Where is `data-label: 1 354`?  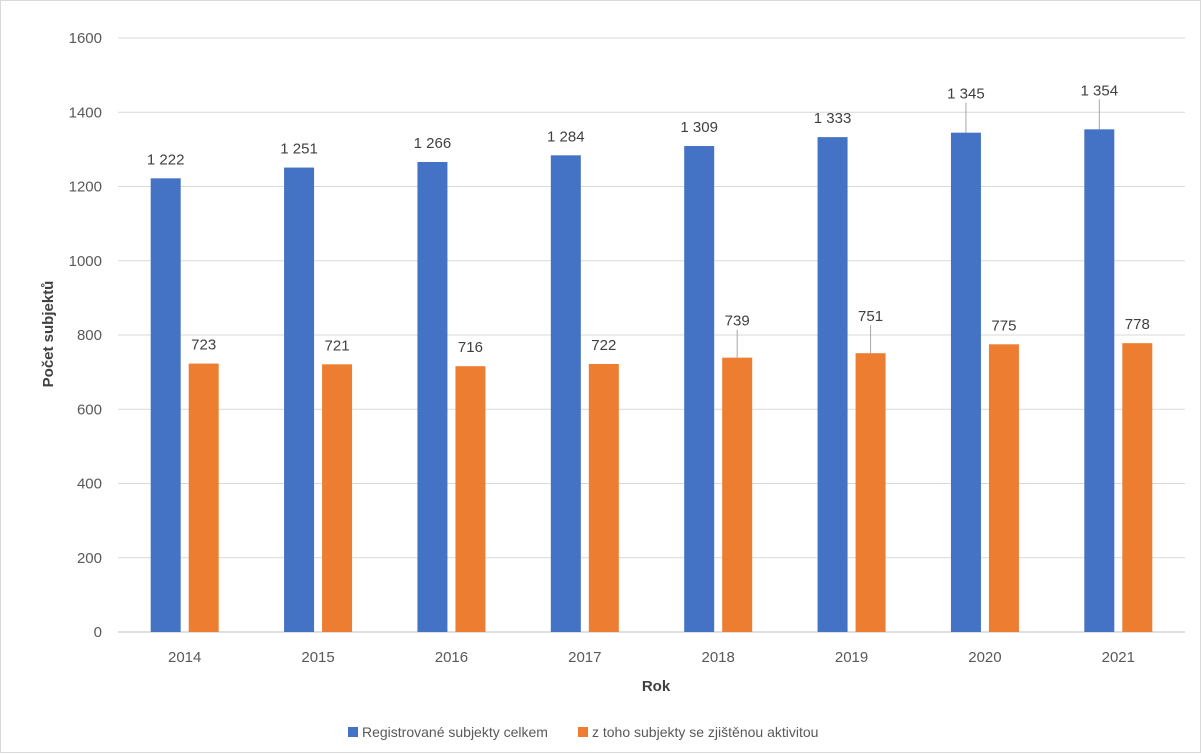 data-label: 1 354 is located at coordinates (1100, 90).